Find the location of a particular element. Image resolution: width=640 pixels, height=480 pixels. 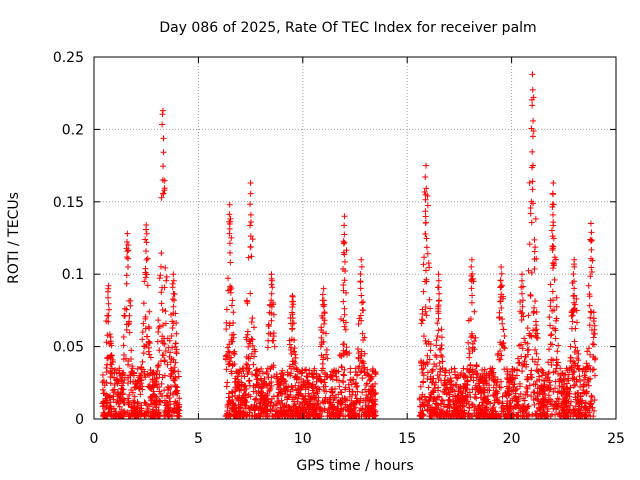

y-tick-label: 0.2 is located at coordinates (73, 130).